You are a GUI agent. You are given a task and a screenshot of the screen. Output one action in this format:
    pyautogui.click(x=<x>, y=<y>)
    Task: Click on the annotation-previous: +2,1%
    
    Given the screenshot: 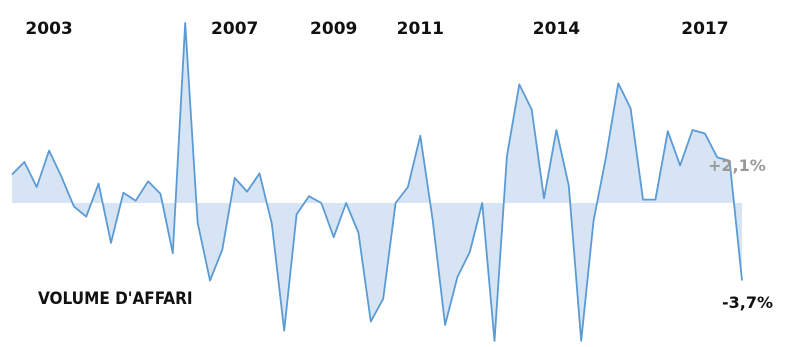 What is the action you would take?
    pyautogui.click(x=737, y=165)
    